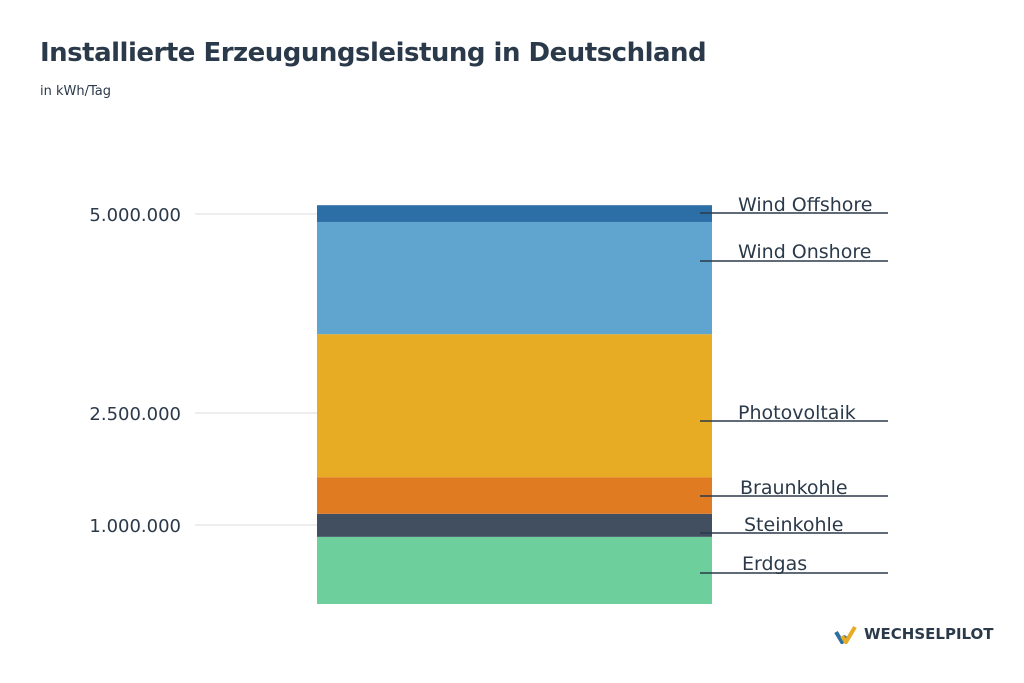 This screenshot has width=1024, height=683. What do you see at coordinates (514, 213) in the screenshot?
I see `bar-segment-wind-offshore` at bounding box center [514, 213].